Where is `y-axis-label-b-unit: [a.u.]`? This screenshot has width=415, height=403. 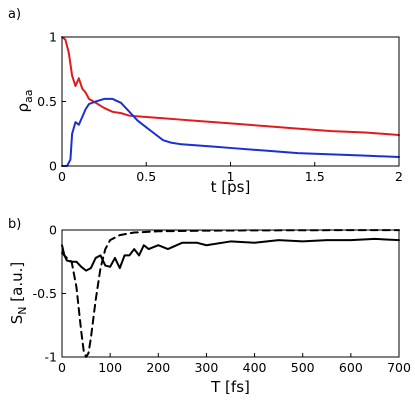
y-axis-label-b-unit: [a.u.] is located at coordinates (17, 284).